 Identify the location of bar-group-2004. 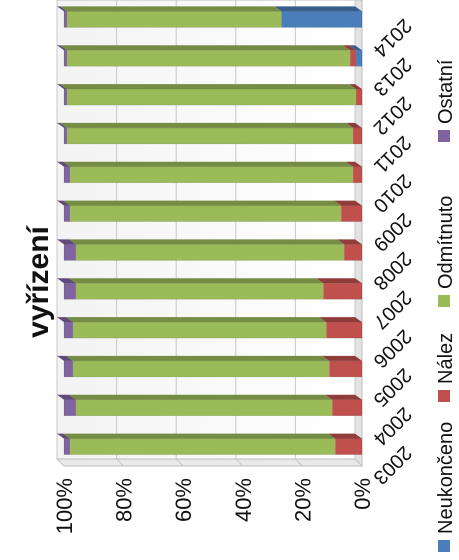
(210, 405).